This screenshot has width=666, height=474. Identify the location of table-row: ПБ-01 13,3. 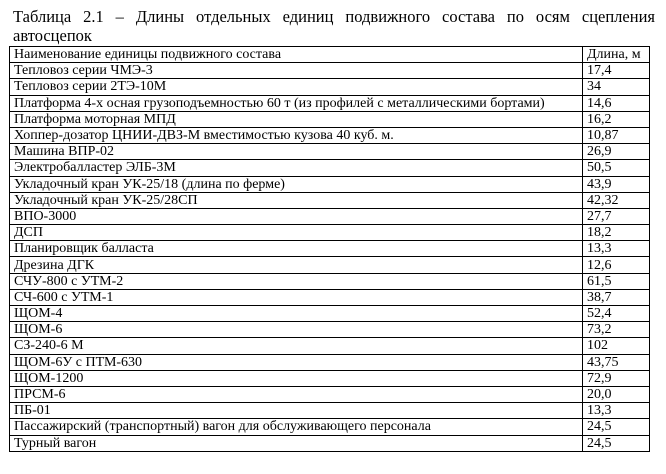
(329, 411).